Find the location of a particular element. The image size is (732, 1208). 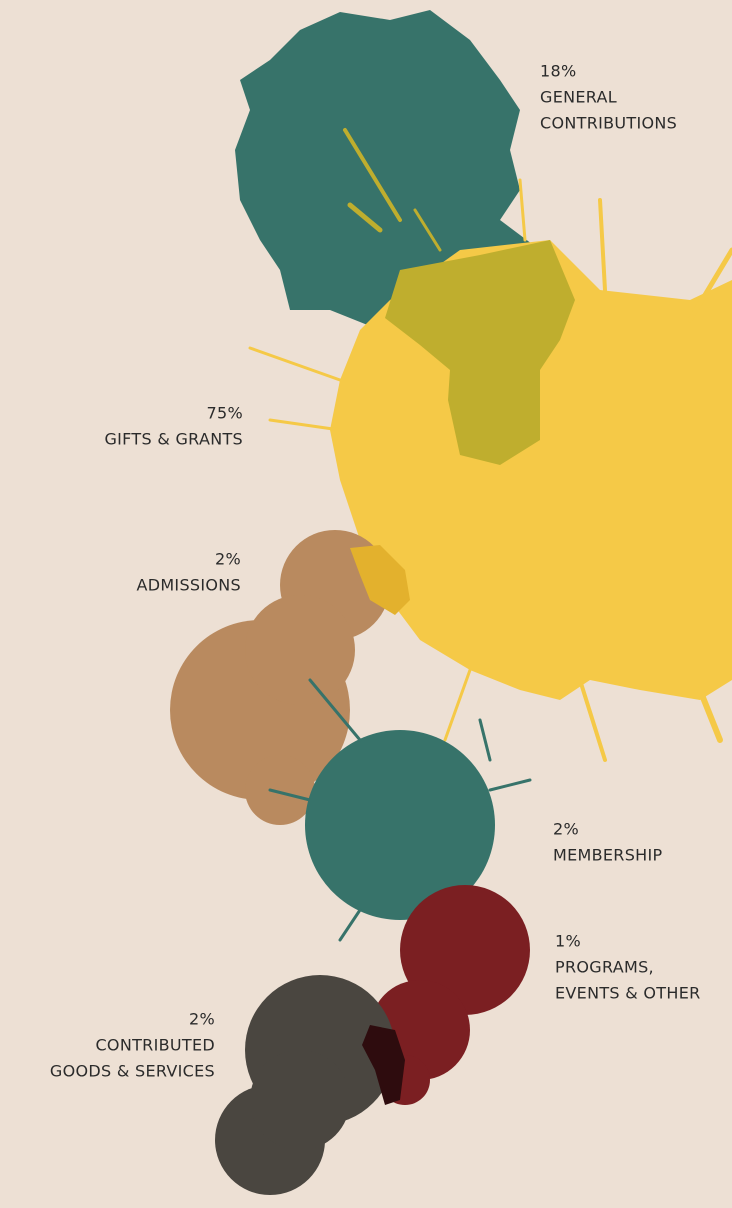

label: CONTRIBUTIONS is located at coordinates (608, 123).